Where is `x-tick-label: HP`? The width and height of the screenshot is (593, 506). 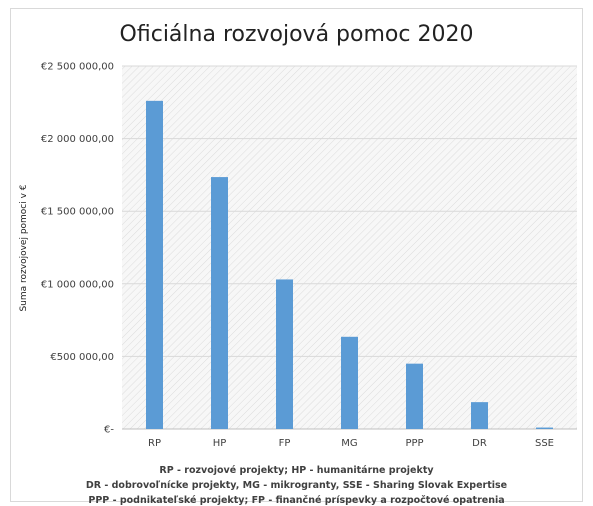 x-tick-label: HP is located at coordinates (220, 443).